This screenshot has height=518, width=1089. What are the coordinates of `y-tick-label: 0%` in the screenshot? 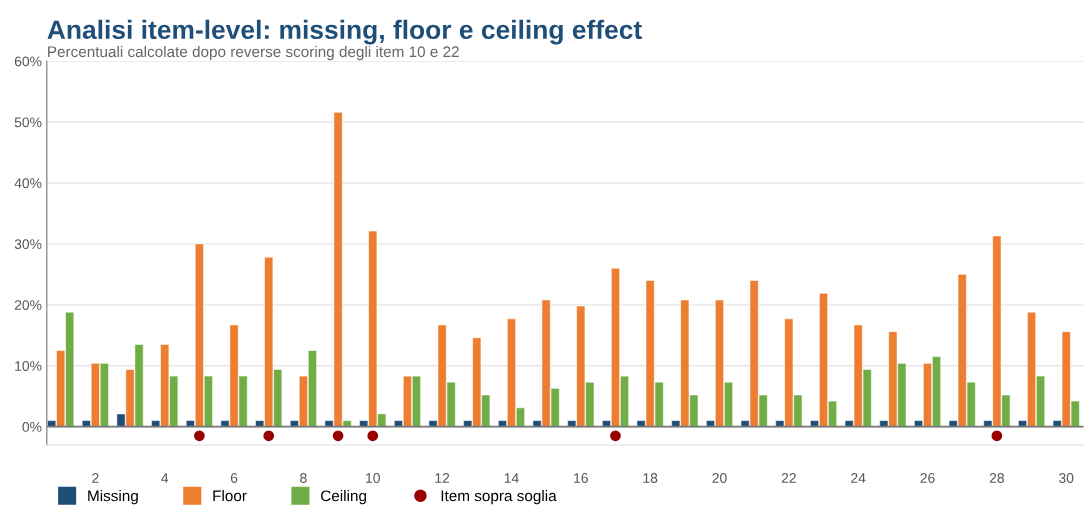 It's located at (32, 427).